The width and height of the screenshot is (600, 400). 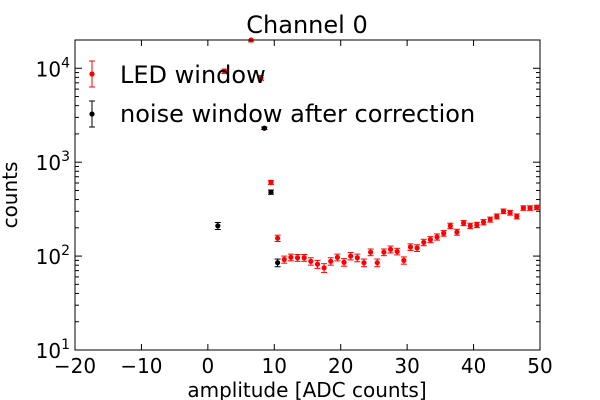 I want to click on legend-key-noise, so click(x=92, y=114).